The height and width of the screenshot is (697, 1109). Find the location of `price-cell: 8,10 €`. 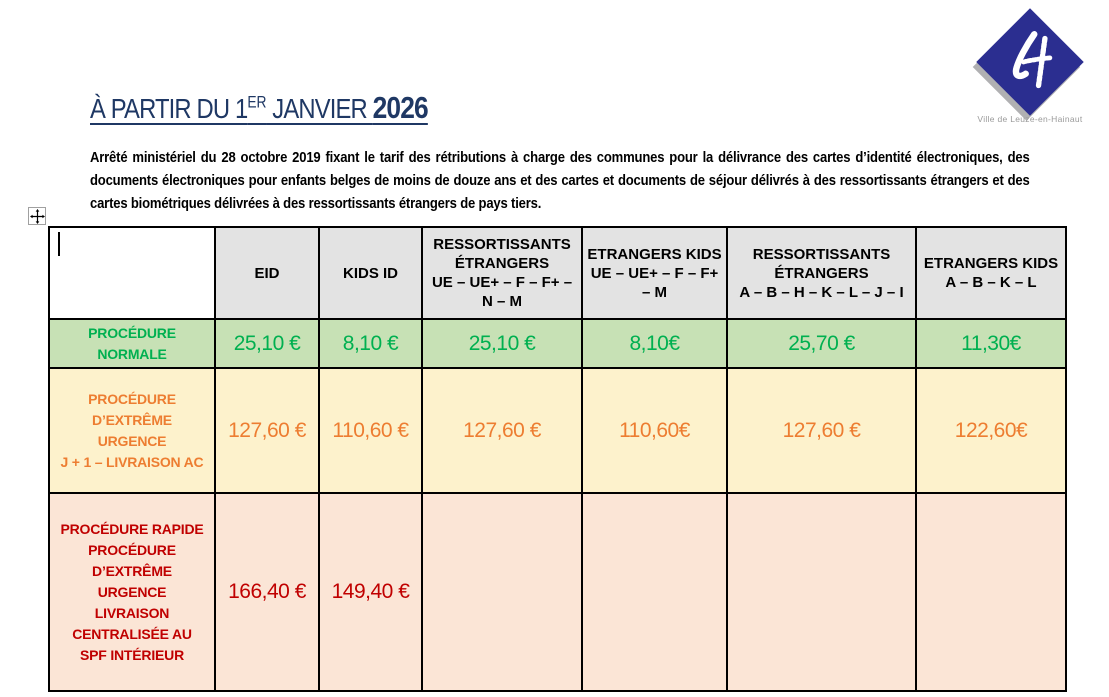

price-cell: 8,10 € is located at coordinates (370, 343).